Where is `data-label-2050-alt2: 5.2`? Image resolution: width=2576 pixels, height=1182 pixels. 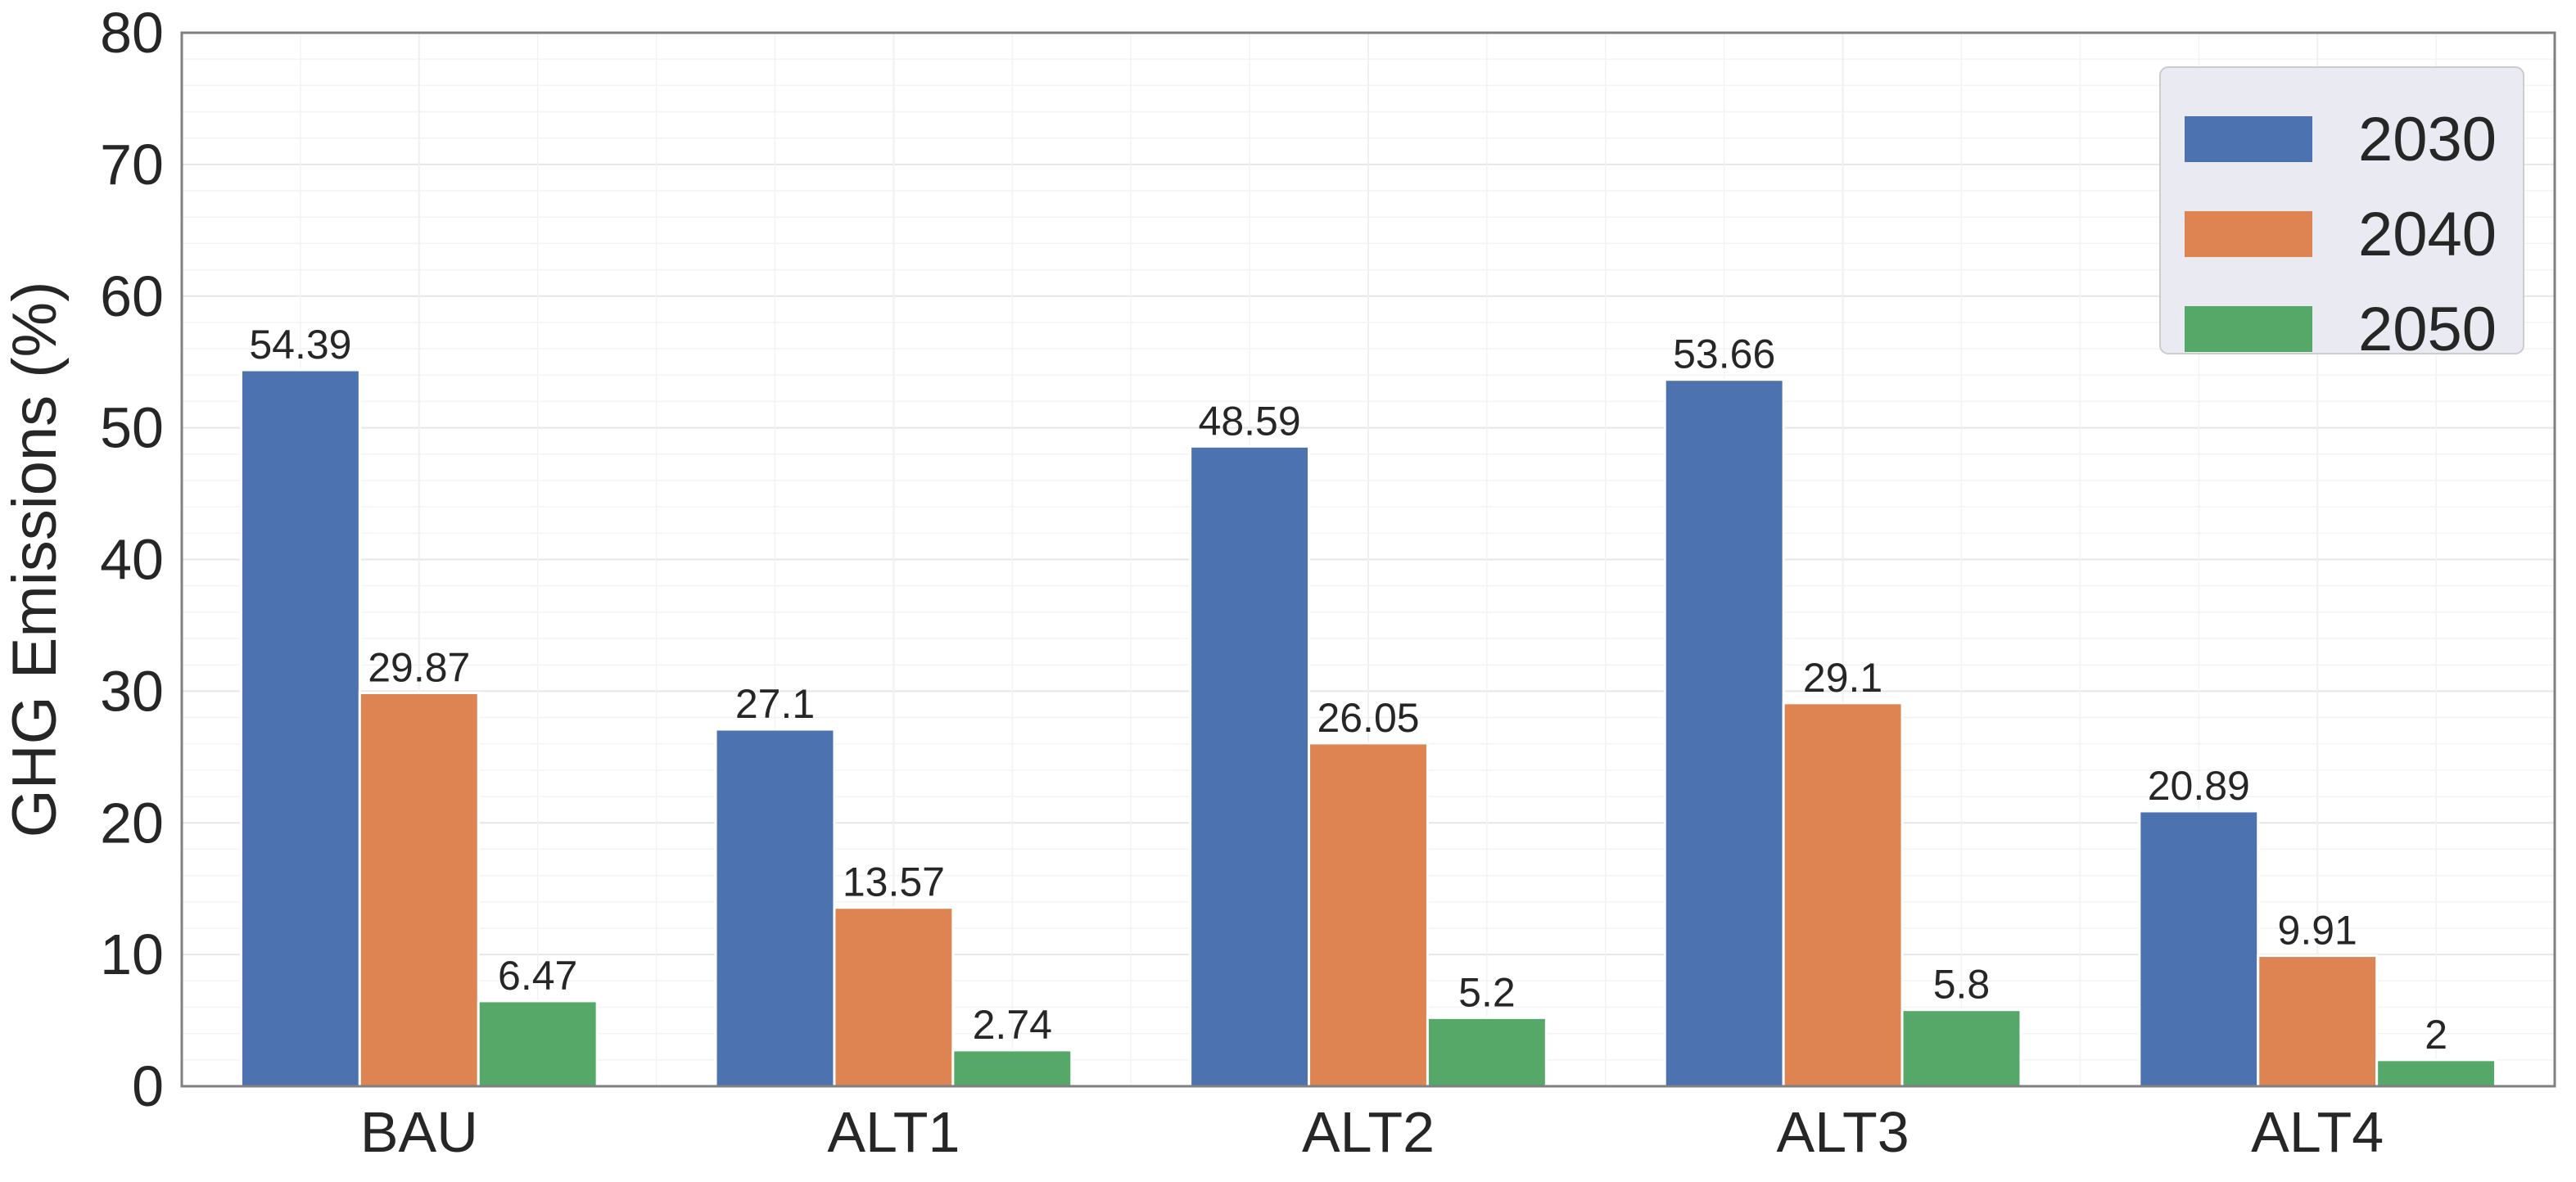 data-label-2050-alt2: 5.2 is located at coordinates (1487, 992).